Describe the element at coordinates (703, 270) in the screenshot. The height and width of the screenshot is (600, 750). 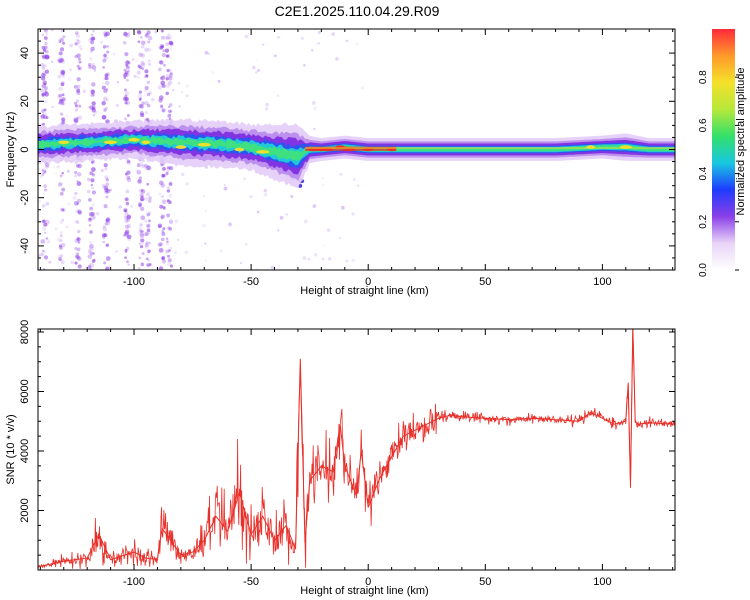
I see `colorbar-tick-label: 0.0` at that location.